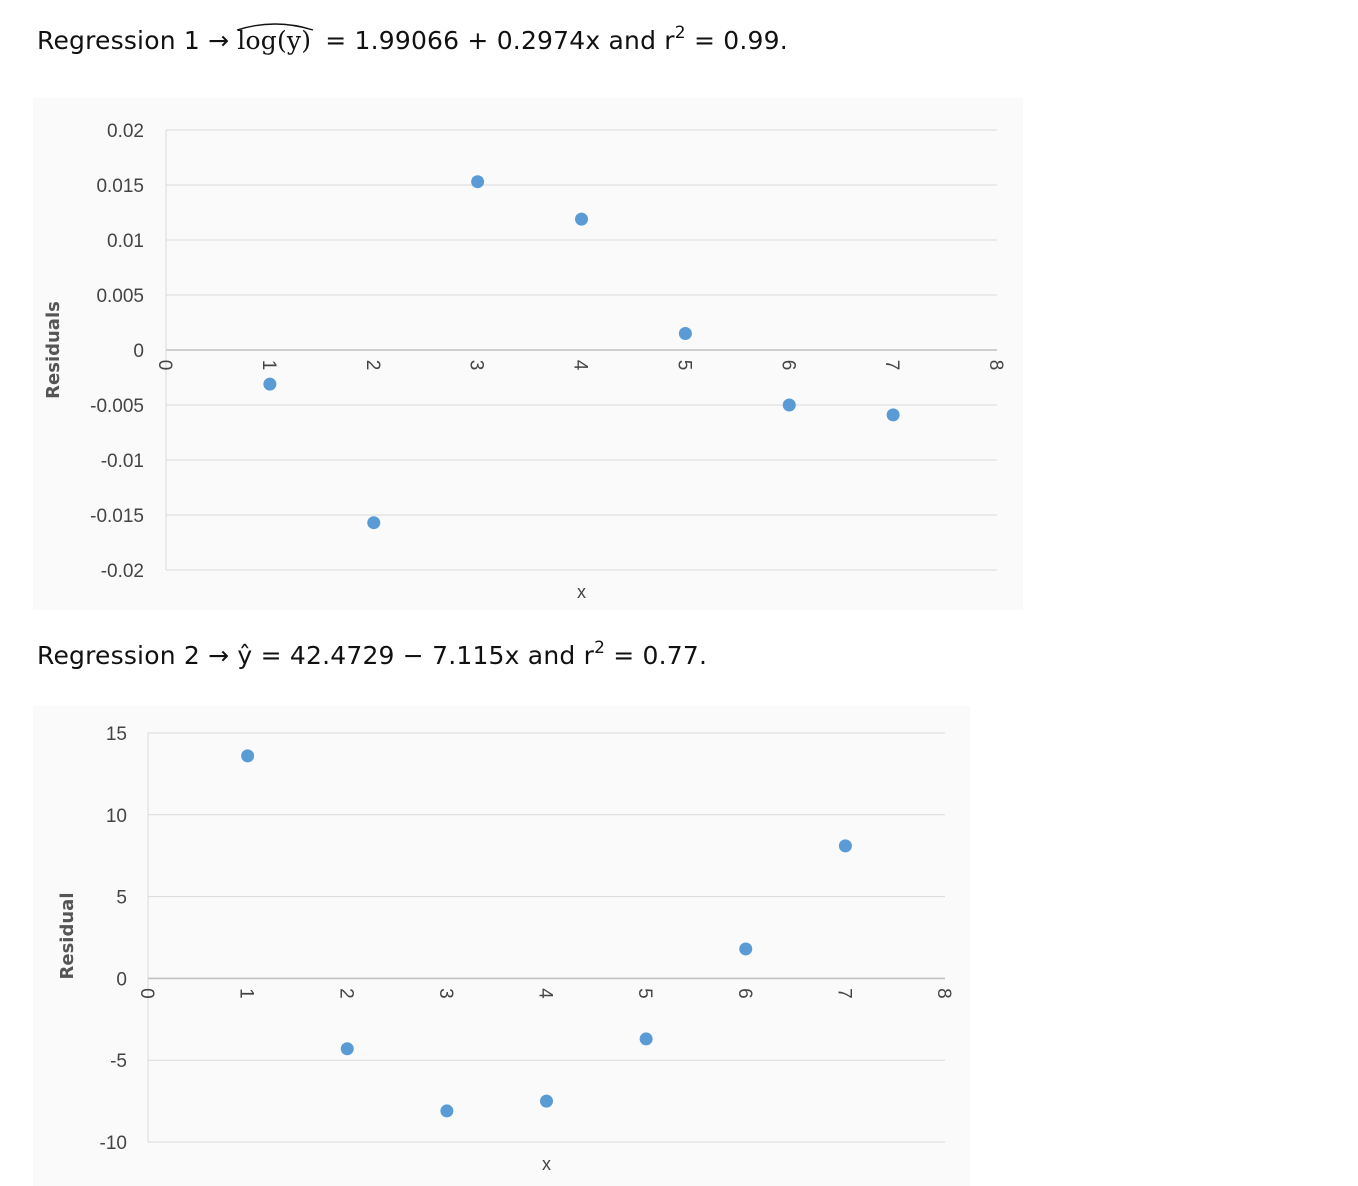 Image resolution: width=1358 pixels, height=1186 pixels. What do you see at coordinates (146, 993) in the screenshot?
I see `chart-2-x-tick-label: 0` at bounding box center [146, 993].